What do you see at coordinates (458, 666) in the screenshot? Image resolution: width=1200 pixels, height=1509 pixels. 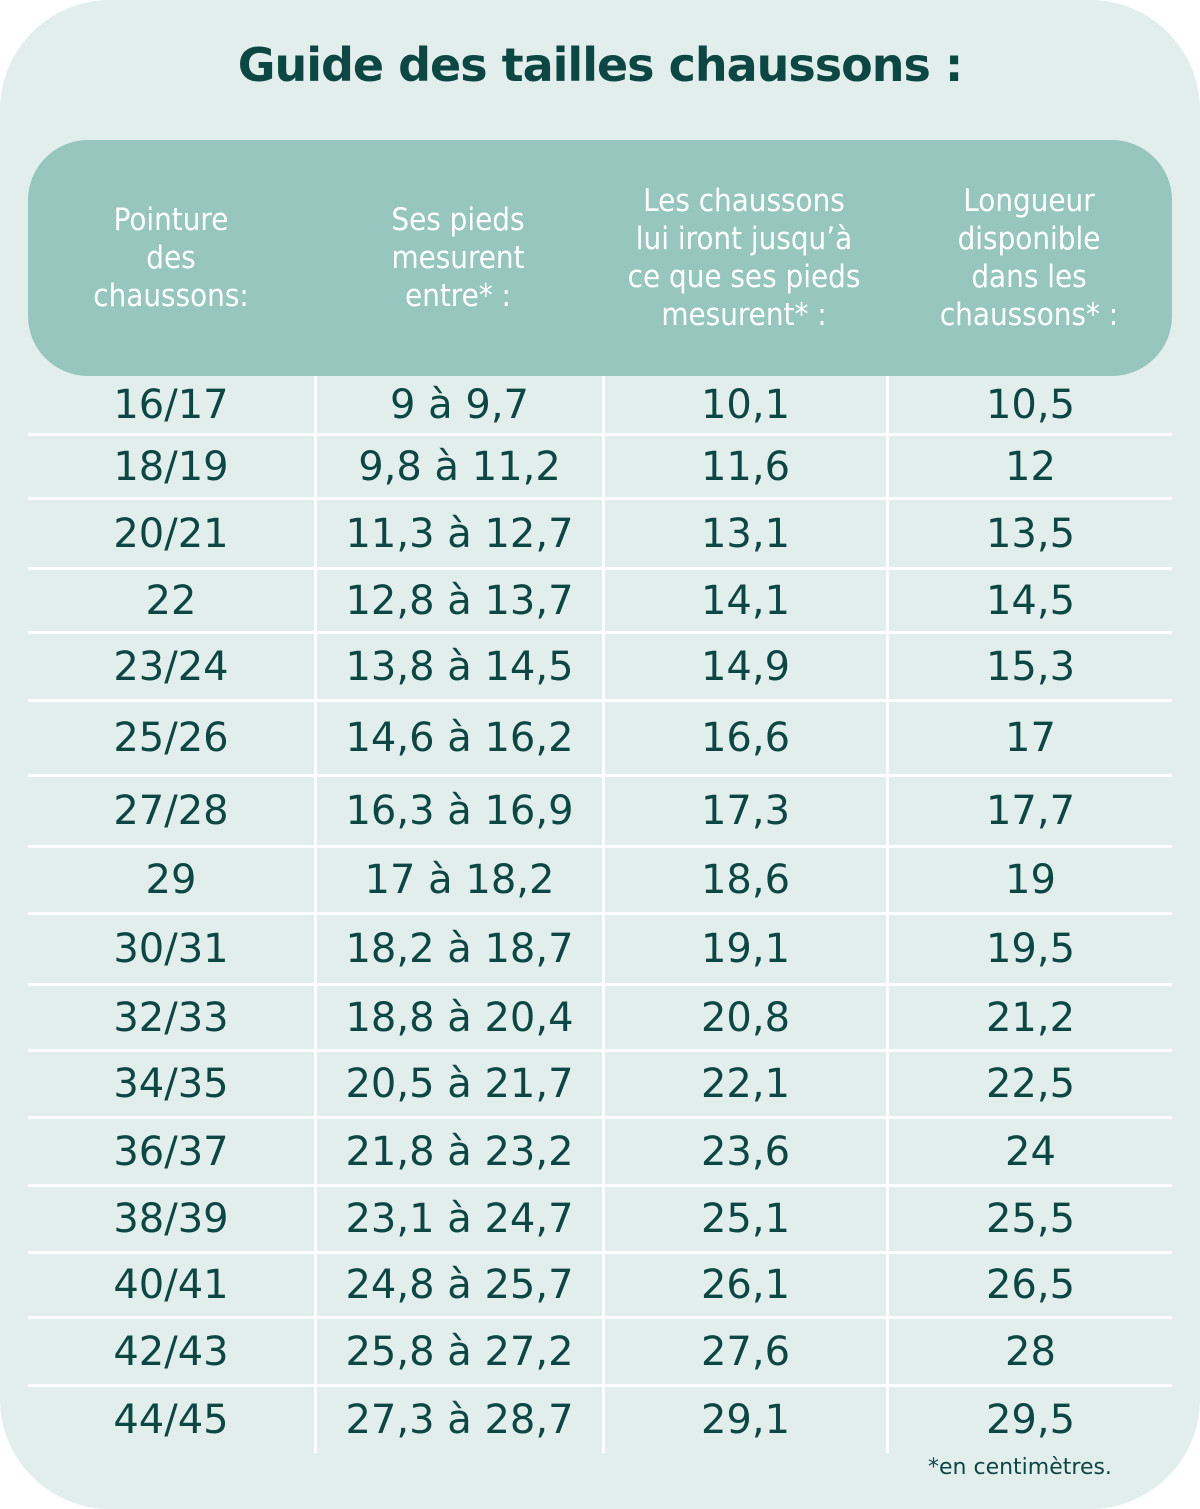 I see `cell-foot-range: 13,8 à 14,5` at bounding box center [458, 666].